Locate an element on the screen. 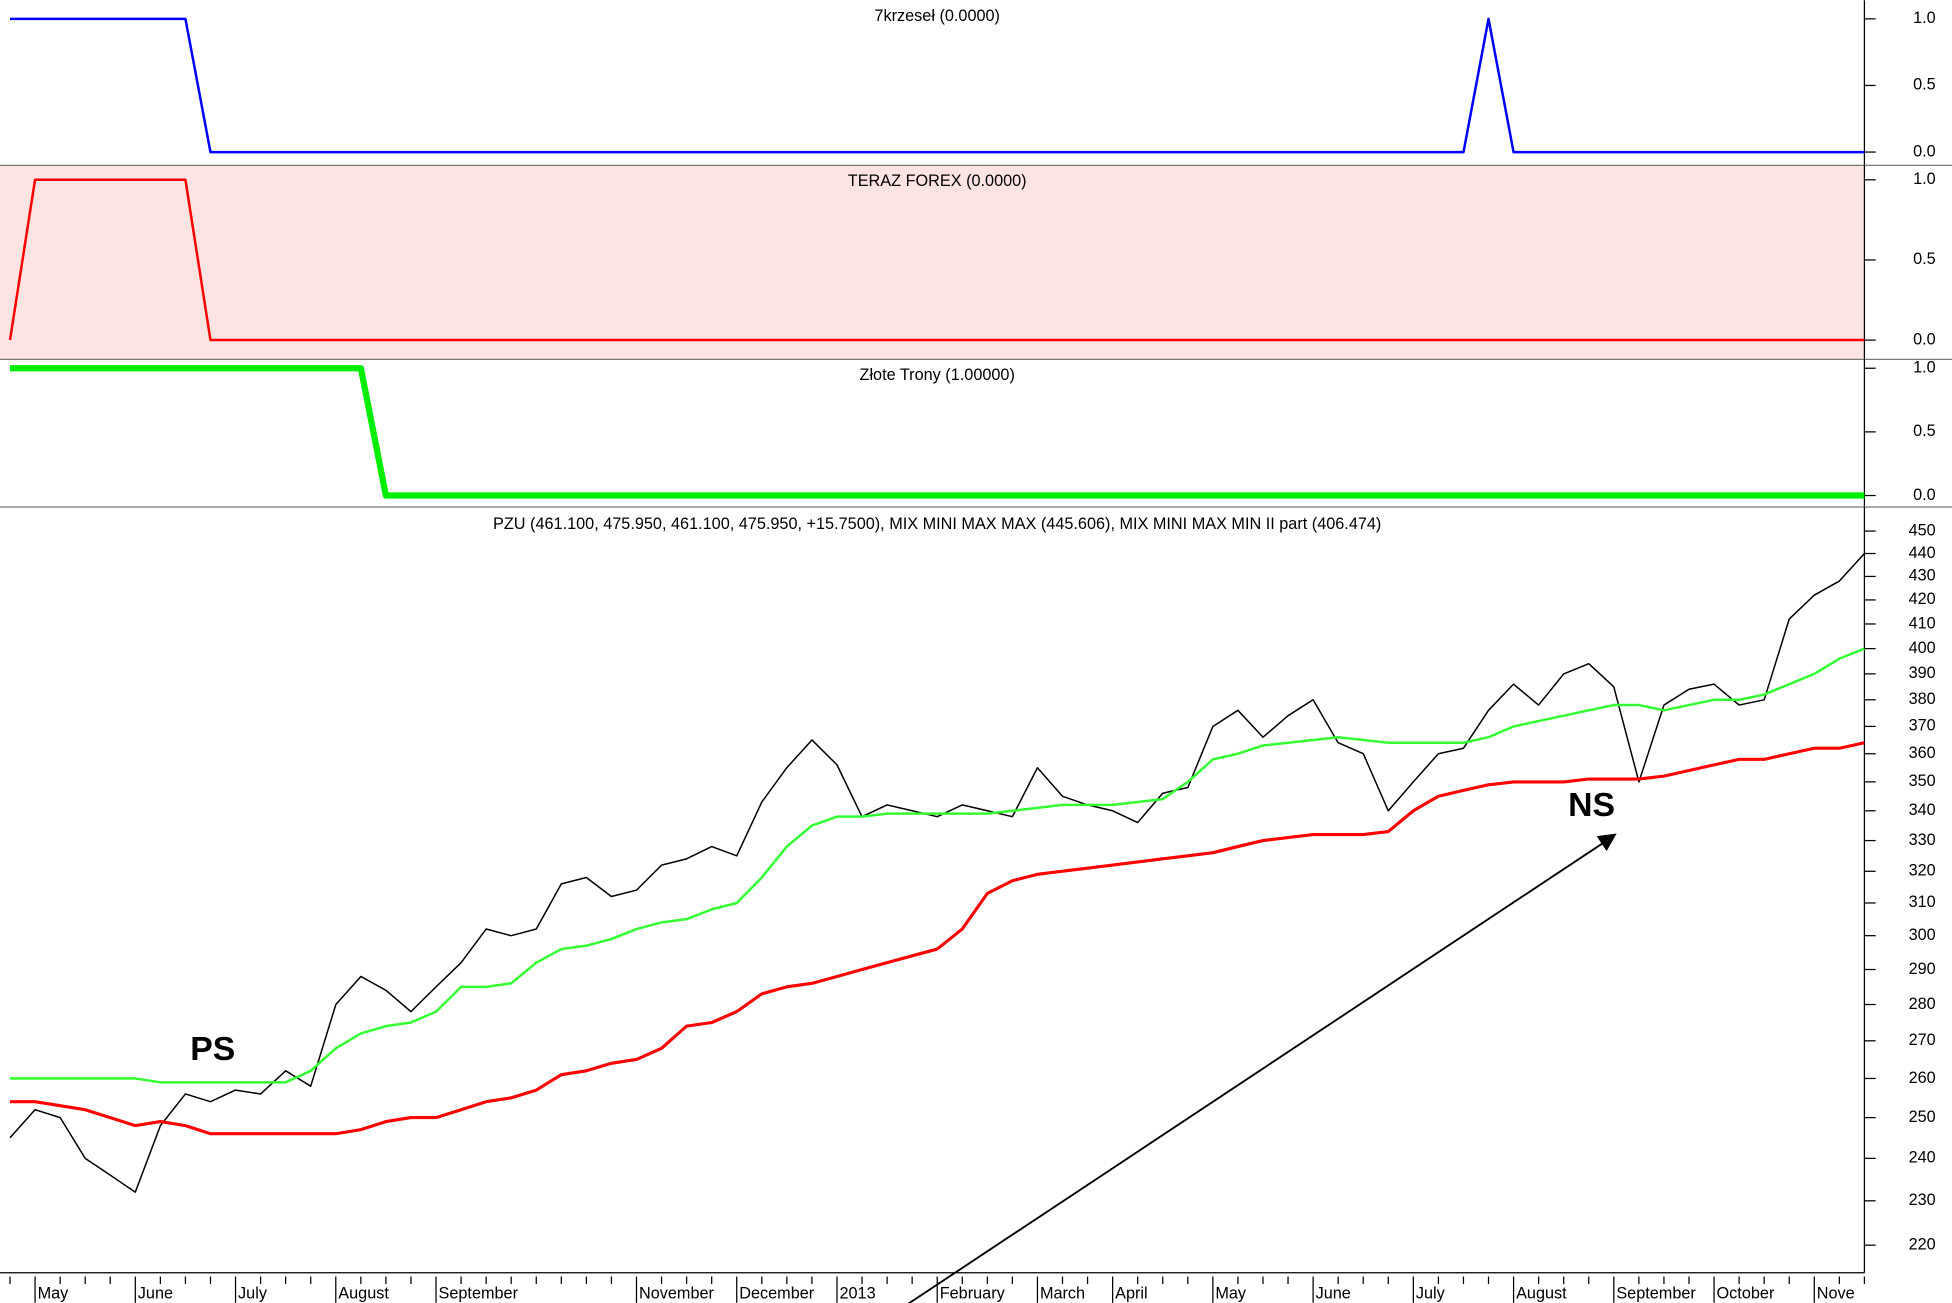 The image size is (1952, 1303). y-tick-label: 310 is located at coordinates (1922, 902).